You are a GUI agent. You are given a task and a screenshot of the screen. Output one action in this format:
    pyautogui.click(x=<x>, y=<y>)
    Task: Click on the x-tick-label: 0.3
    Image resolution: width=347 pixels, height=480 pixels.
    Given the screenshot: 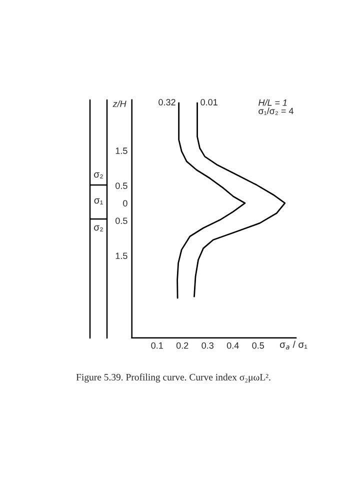 What is the action you would take?
    pyautogui.click(x=208, y=345)
    